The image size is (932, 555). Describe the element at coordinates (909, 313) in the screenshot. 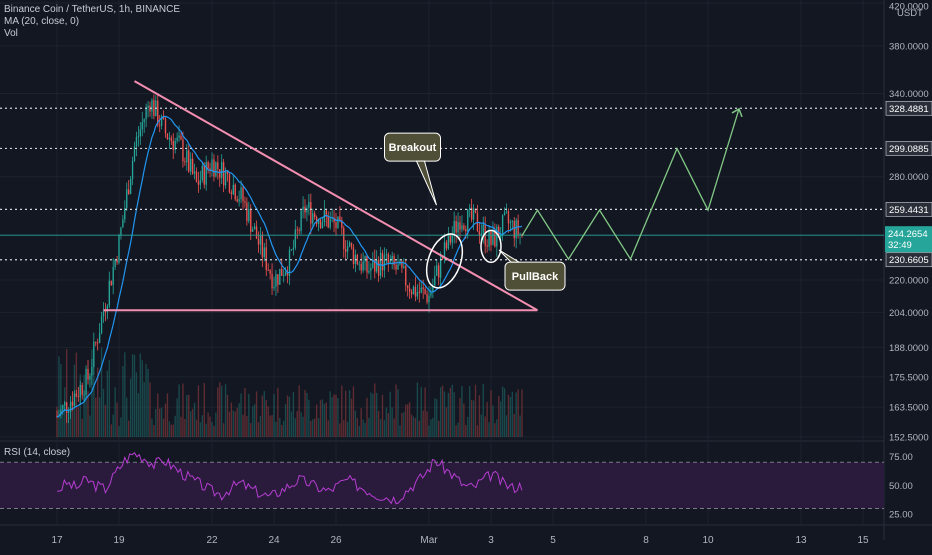

I see `y-tick-label: 204.0000` at that location.